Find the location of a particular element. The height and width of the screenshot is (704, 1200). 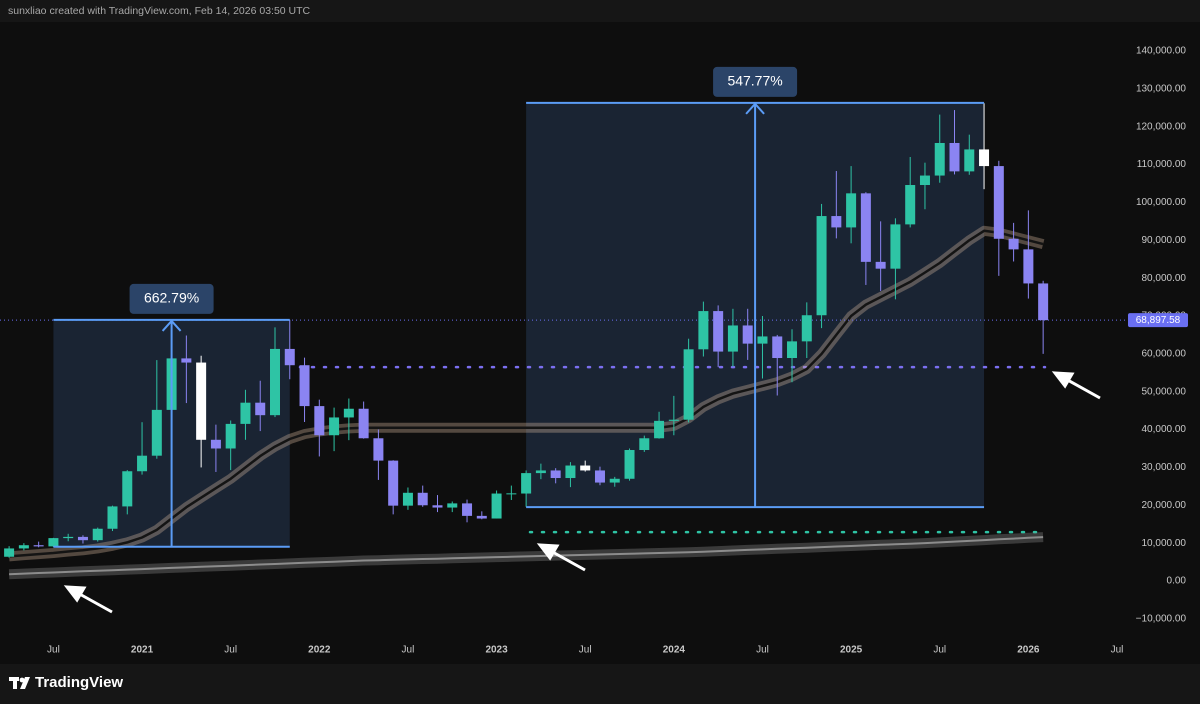

last-price-label: 68,897.58 is located at coordinates (1158, 320).